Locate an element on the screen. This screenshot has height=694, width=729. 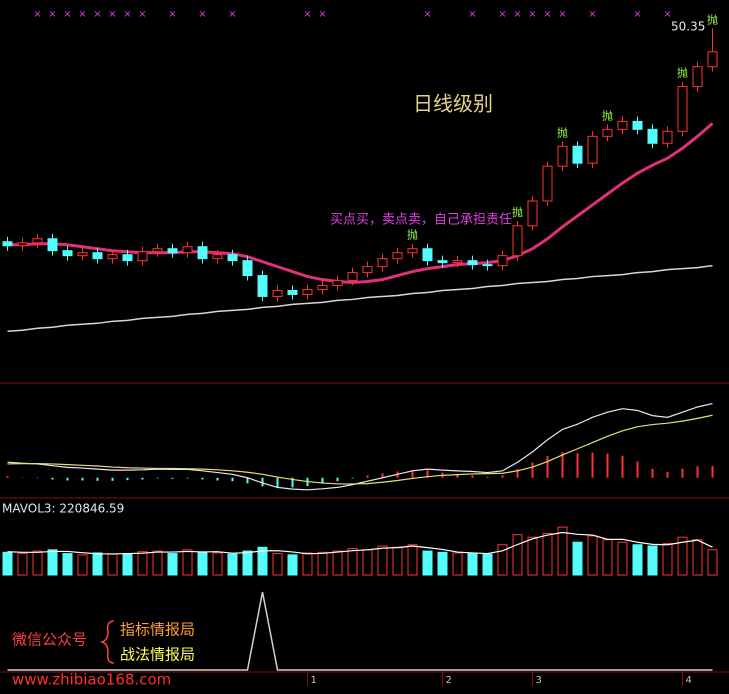
x-tick-label: 4 is located at coordinates (689, 680).